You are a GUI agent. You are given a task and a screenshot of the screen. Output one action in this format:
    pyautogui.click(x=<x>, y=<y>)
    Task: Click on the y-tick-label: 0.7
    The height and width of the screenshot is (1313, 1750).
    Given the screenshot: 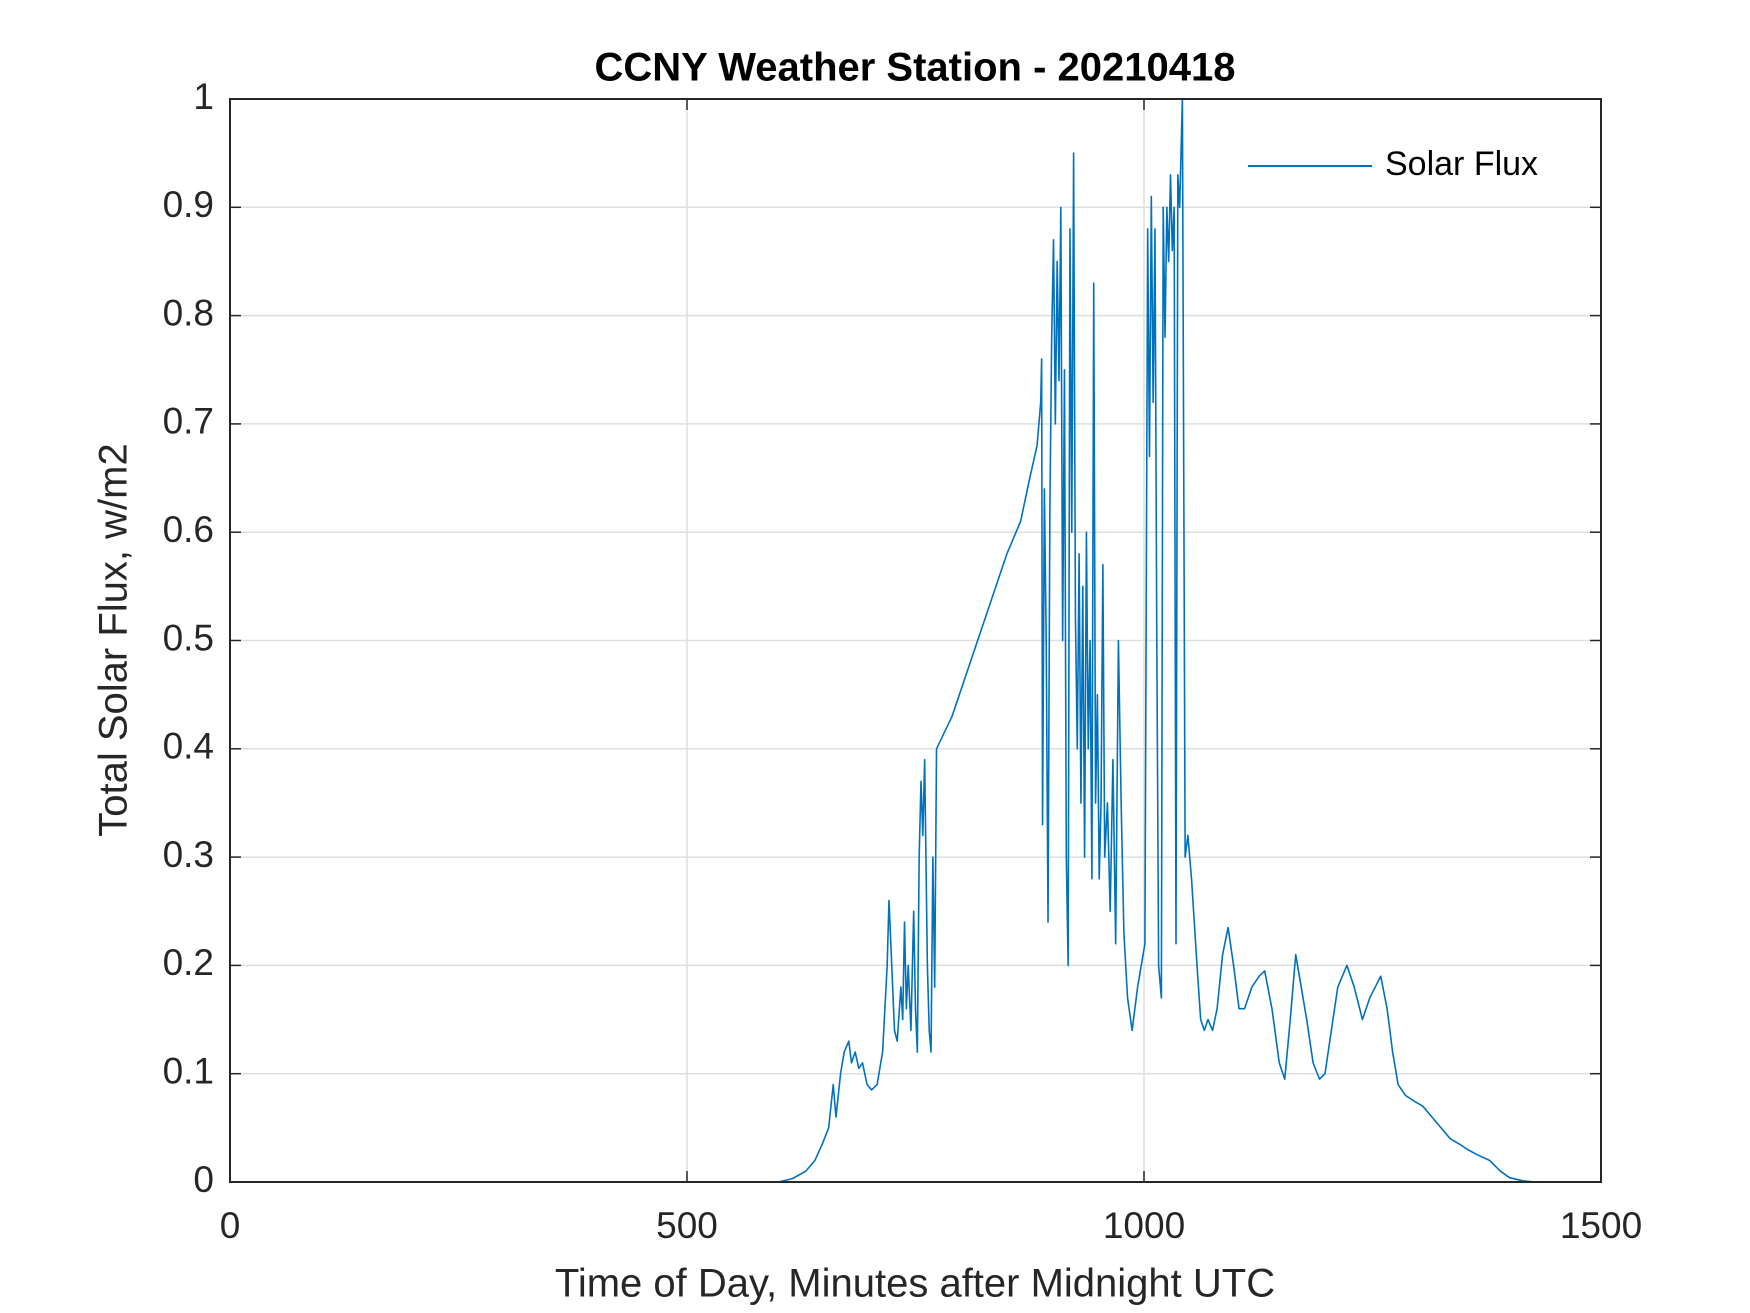 What is the action you would take?
    pyautogui.click(x=188, y=421)
    